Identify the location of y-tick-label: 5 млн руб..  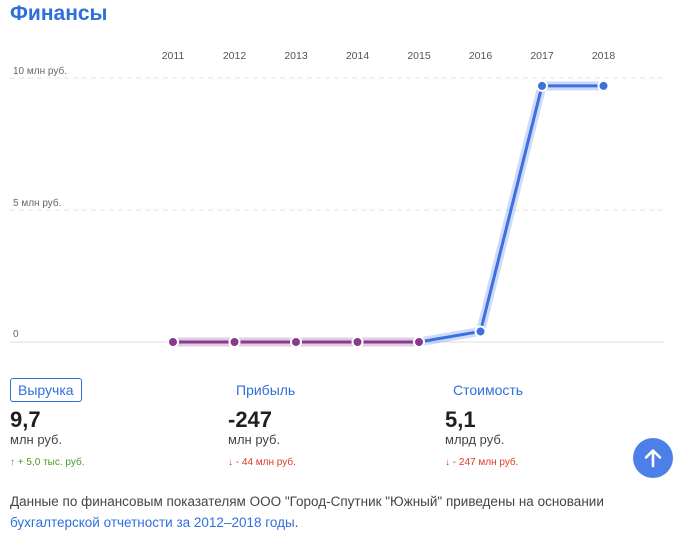
(37, 203).